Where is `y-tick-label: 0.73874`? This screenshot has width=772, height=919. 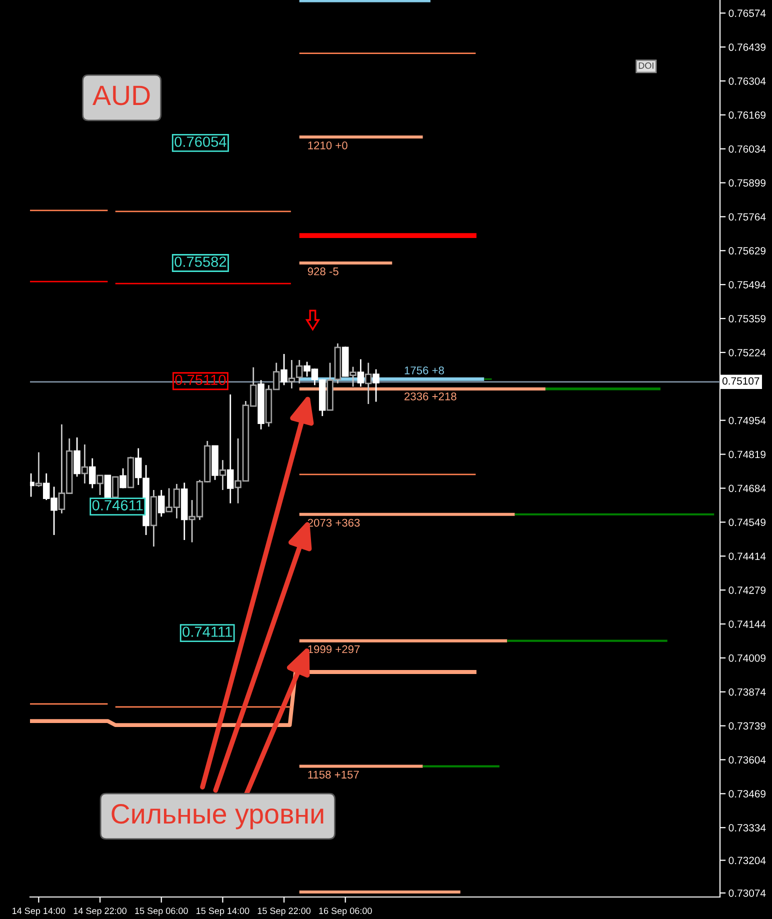 y-tick-label: 0.73874 is located at coordinates (747, 692).